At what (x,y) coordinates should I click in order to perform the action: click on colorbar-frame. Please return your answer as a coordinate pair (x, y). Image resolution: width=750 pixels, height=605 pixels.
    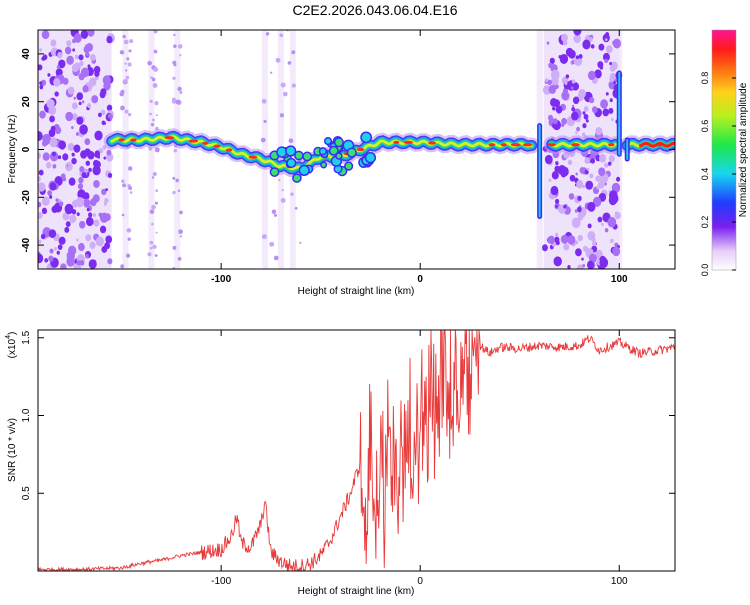
    Looking at the image, I should click on (724, 150).